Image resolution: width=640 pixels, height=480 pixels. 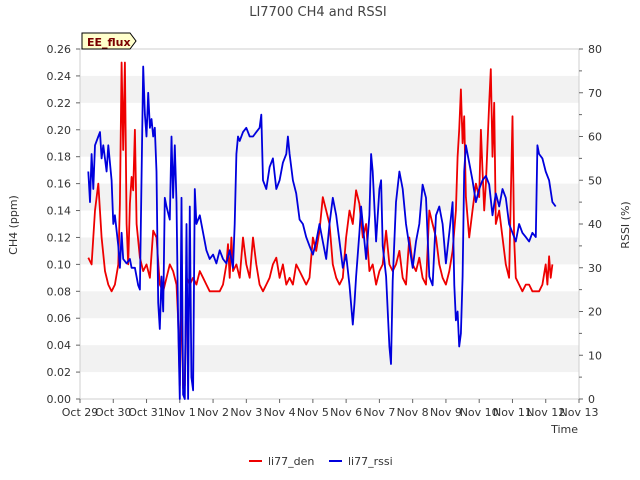 I want to click on x-tick-label: Nov 4, so click(x=280, y=412).